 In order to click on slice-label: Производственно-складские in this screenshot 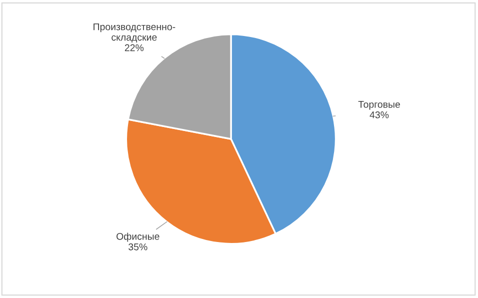, I will do `click(135, 33)`.